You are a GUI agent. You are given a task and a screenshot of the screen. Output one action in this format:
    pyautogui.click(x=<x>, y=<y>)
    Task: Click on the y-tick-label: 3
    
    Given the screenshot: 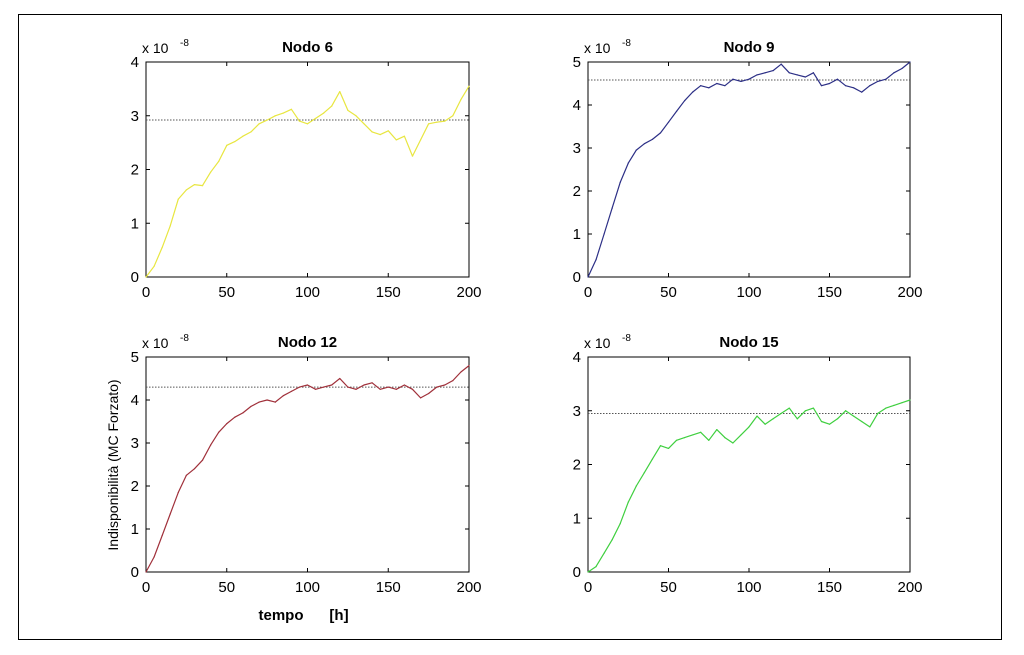 What is the action you would take?
    pyautogui.click(x=135, y=116)
    